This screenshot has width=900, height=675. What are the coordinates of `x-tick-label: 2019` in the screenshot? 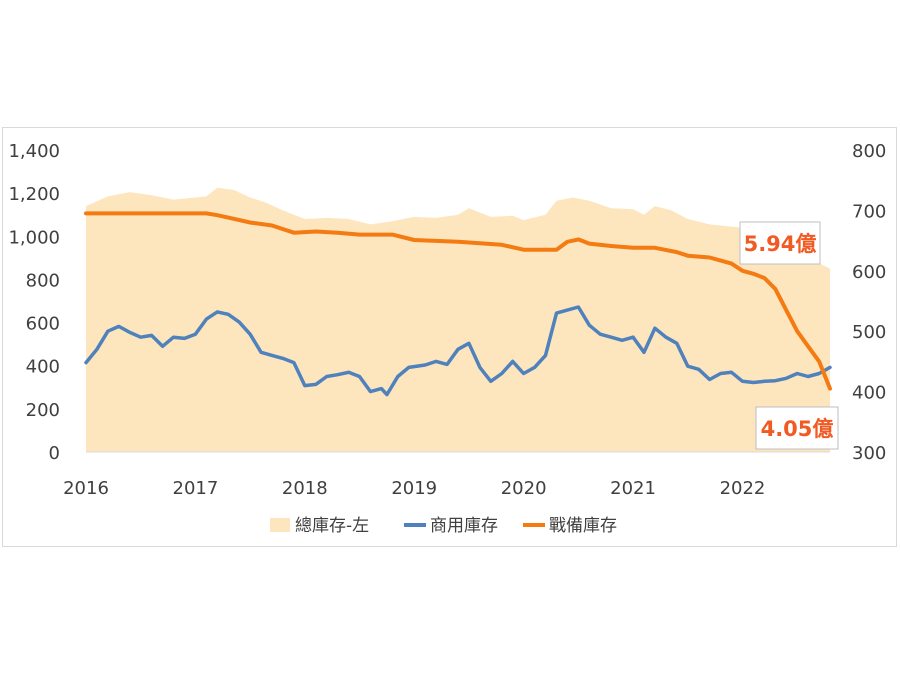 It's located at (414, 488).